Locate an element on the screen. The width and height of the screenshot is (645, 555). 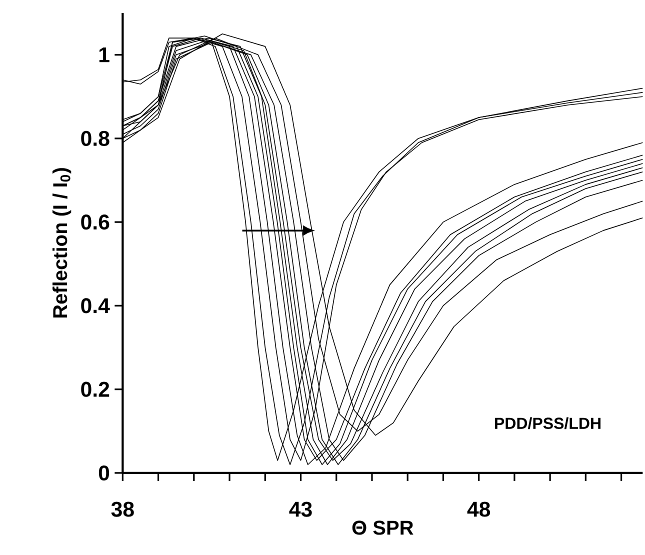
y-tick-label: 0.4 is located at coordinates (95, 306).